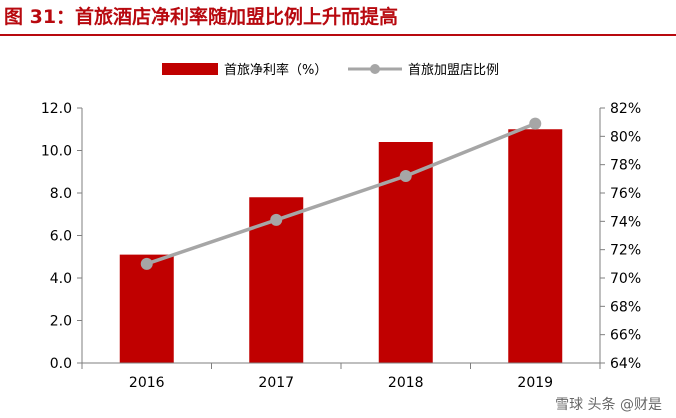 The image size is (676, 418). Describe the element at coordinates (625, 307) in the screenshot. I see `y-right-tick-label: 68%` at that location.